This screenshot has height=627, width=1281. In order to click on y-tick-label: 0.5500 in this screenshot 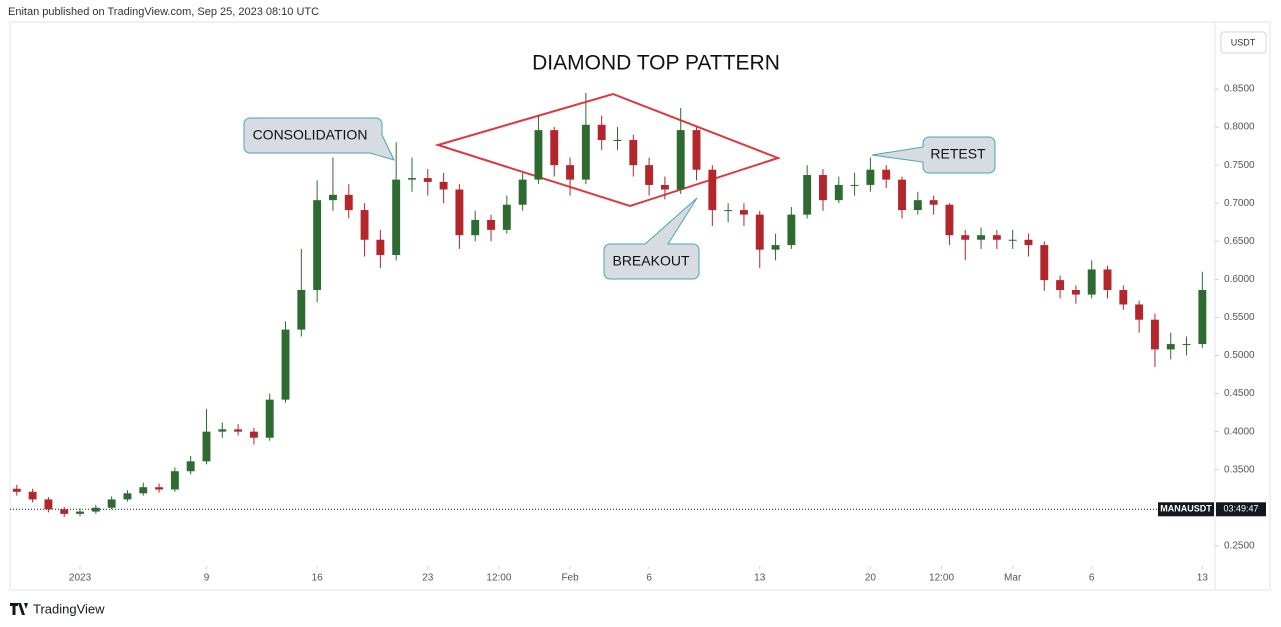, I will do `click(1239, 317)`.